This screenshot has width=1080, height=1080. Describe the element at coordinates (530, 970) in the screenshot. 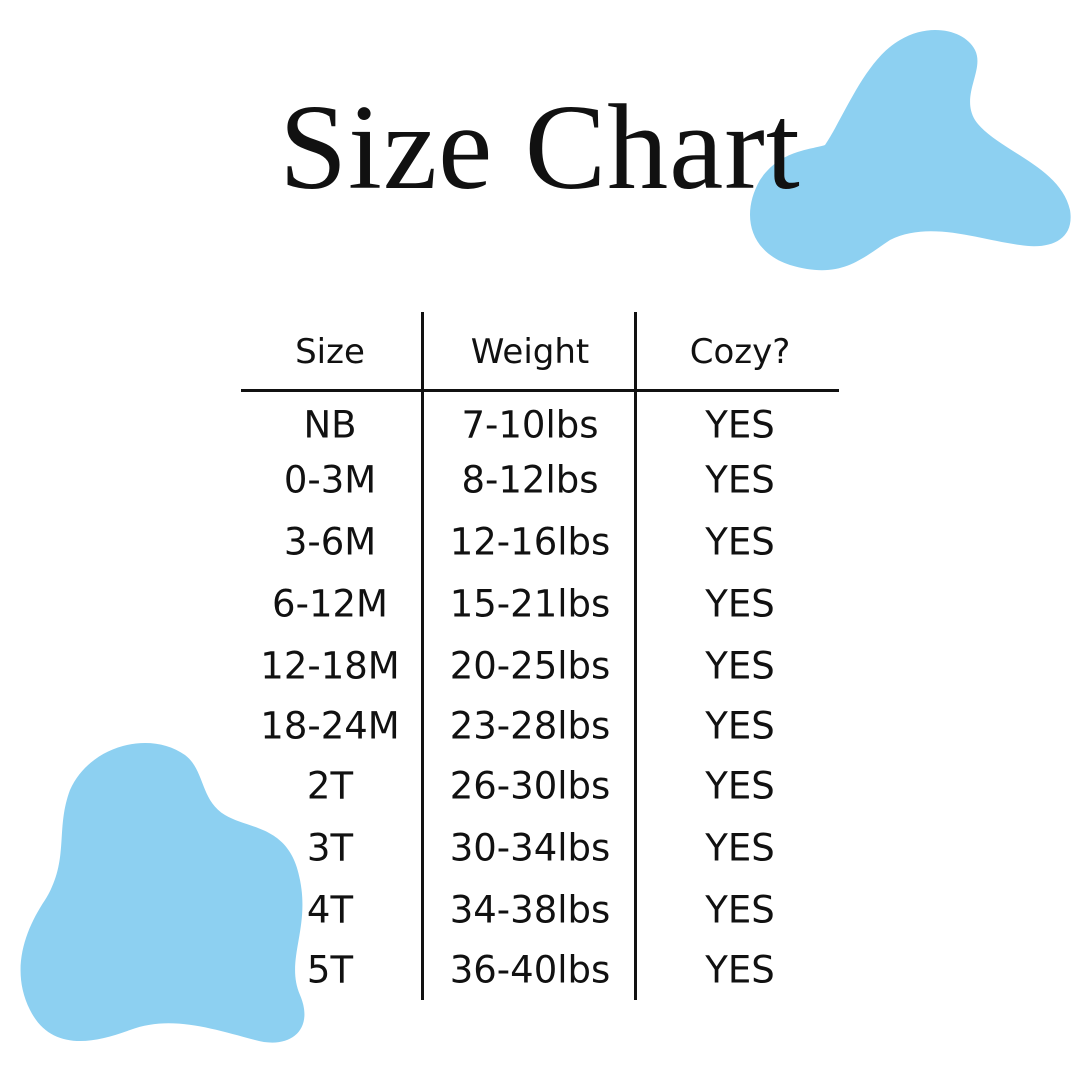

I see `weight-cell: 36-40lbs` at that location.